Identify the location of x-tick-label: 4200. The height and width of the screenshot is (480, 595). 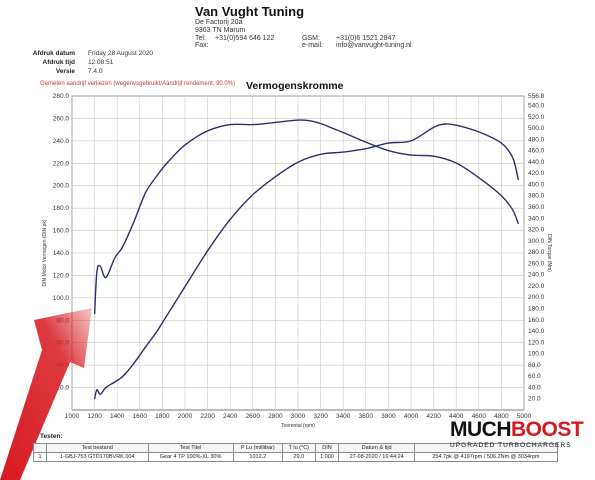
(433, 416).